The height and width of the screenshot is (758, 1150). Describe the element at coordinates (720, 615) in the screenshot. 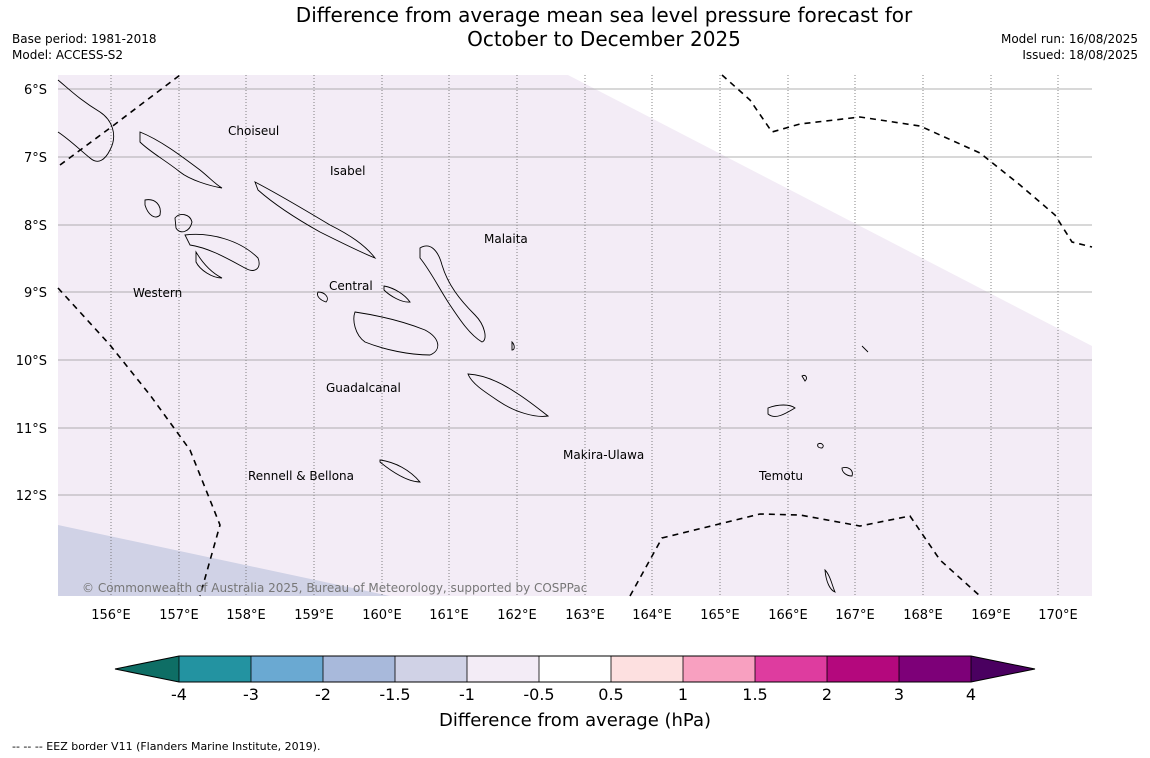

I see `lon-label: 165°E` at that location.